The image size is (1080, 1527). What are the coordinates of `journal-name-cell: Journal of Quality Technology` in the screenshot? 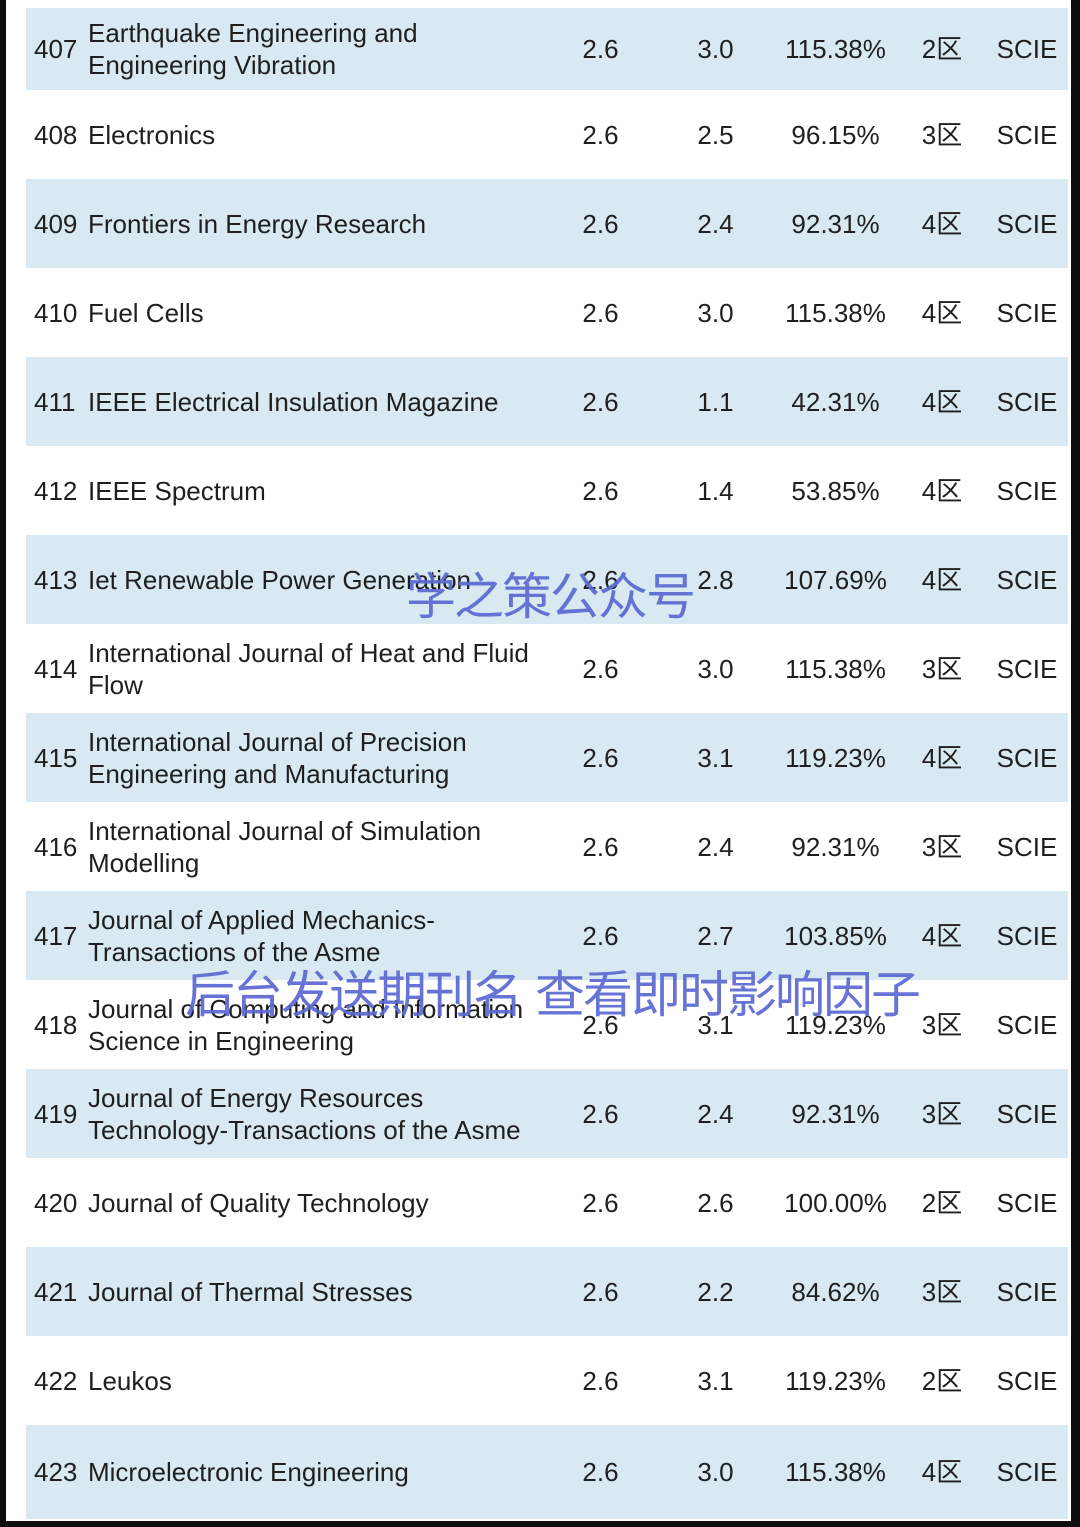 It's located at (258, 1202).